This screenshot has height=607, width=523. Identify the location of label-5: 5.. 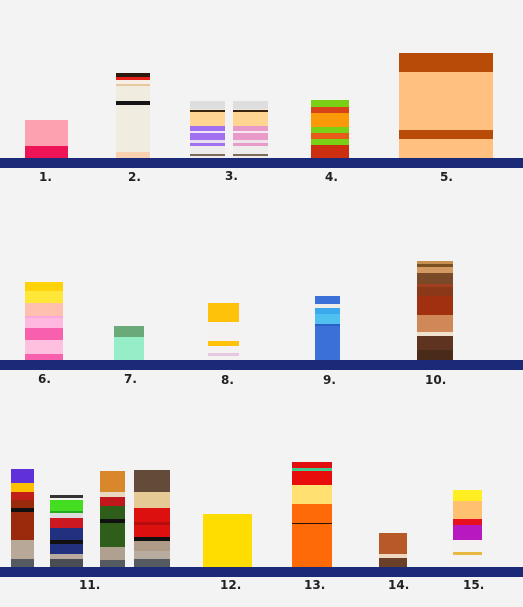
(446, 177).